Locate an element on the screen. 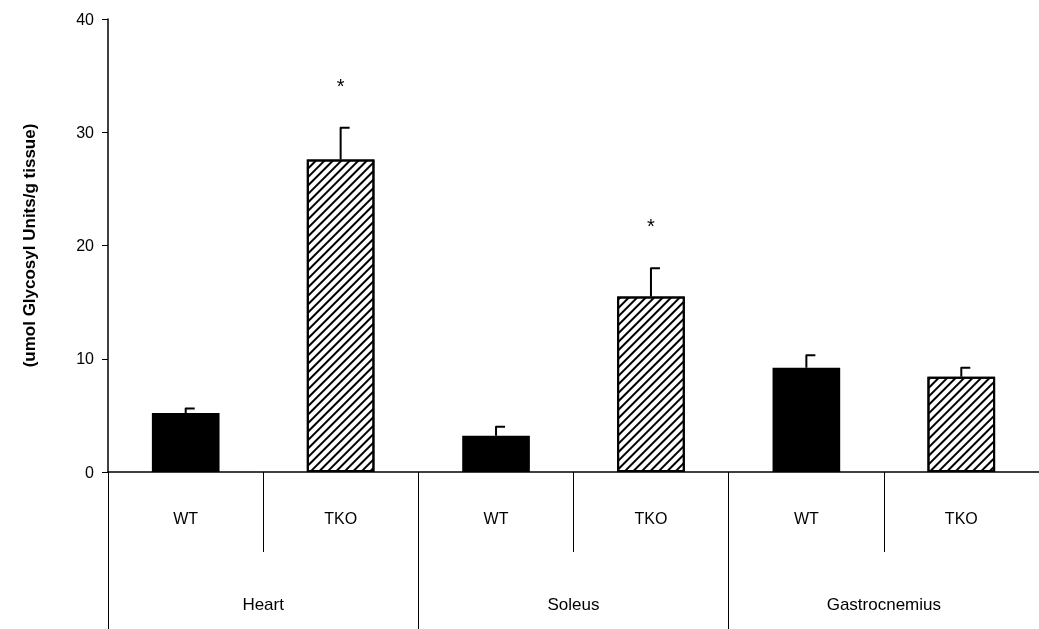  y-axis-title: (umol Glycosyl Units/g tissue) is located at coordinates (29, 245).